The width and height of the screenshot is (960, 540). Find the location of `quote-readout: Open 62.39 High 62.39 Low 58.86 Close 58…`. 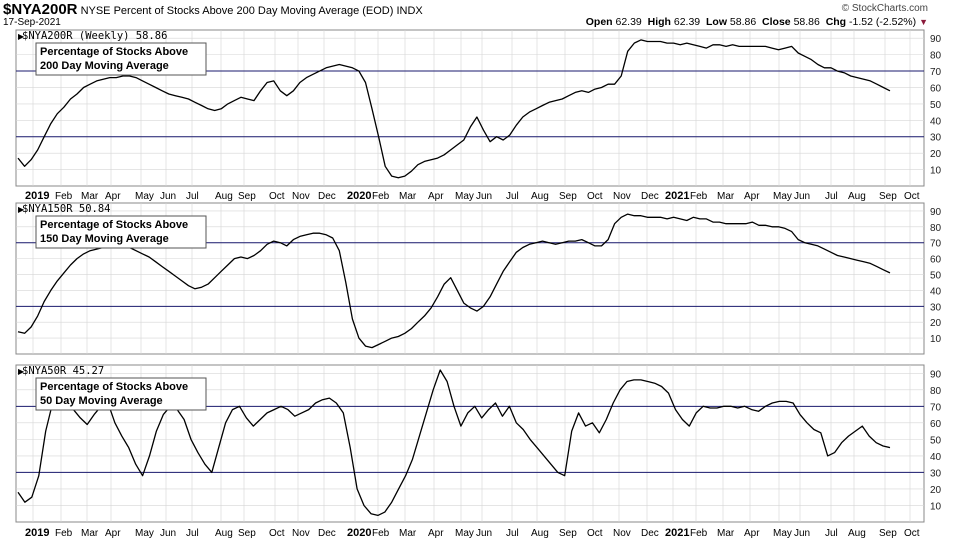

quote-readout: Open 62.39 High 62.39 Low 58.86 Close 58… is located at coordinates (757, 22).